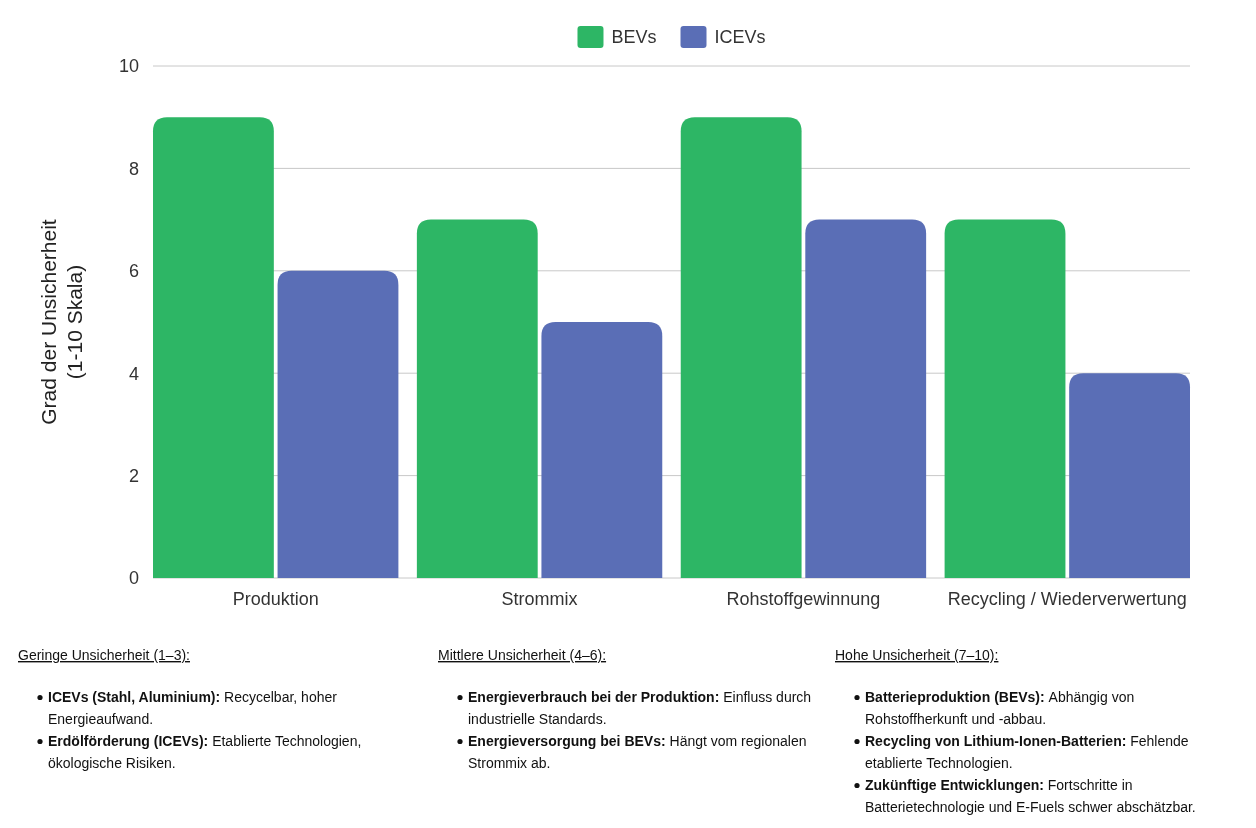 Image resolution: width=1256 pixels, height=828 pixels. Describe the element at coordinates (133, 475) in the screenshot. I see `y-tick-label: 2` at that location.